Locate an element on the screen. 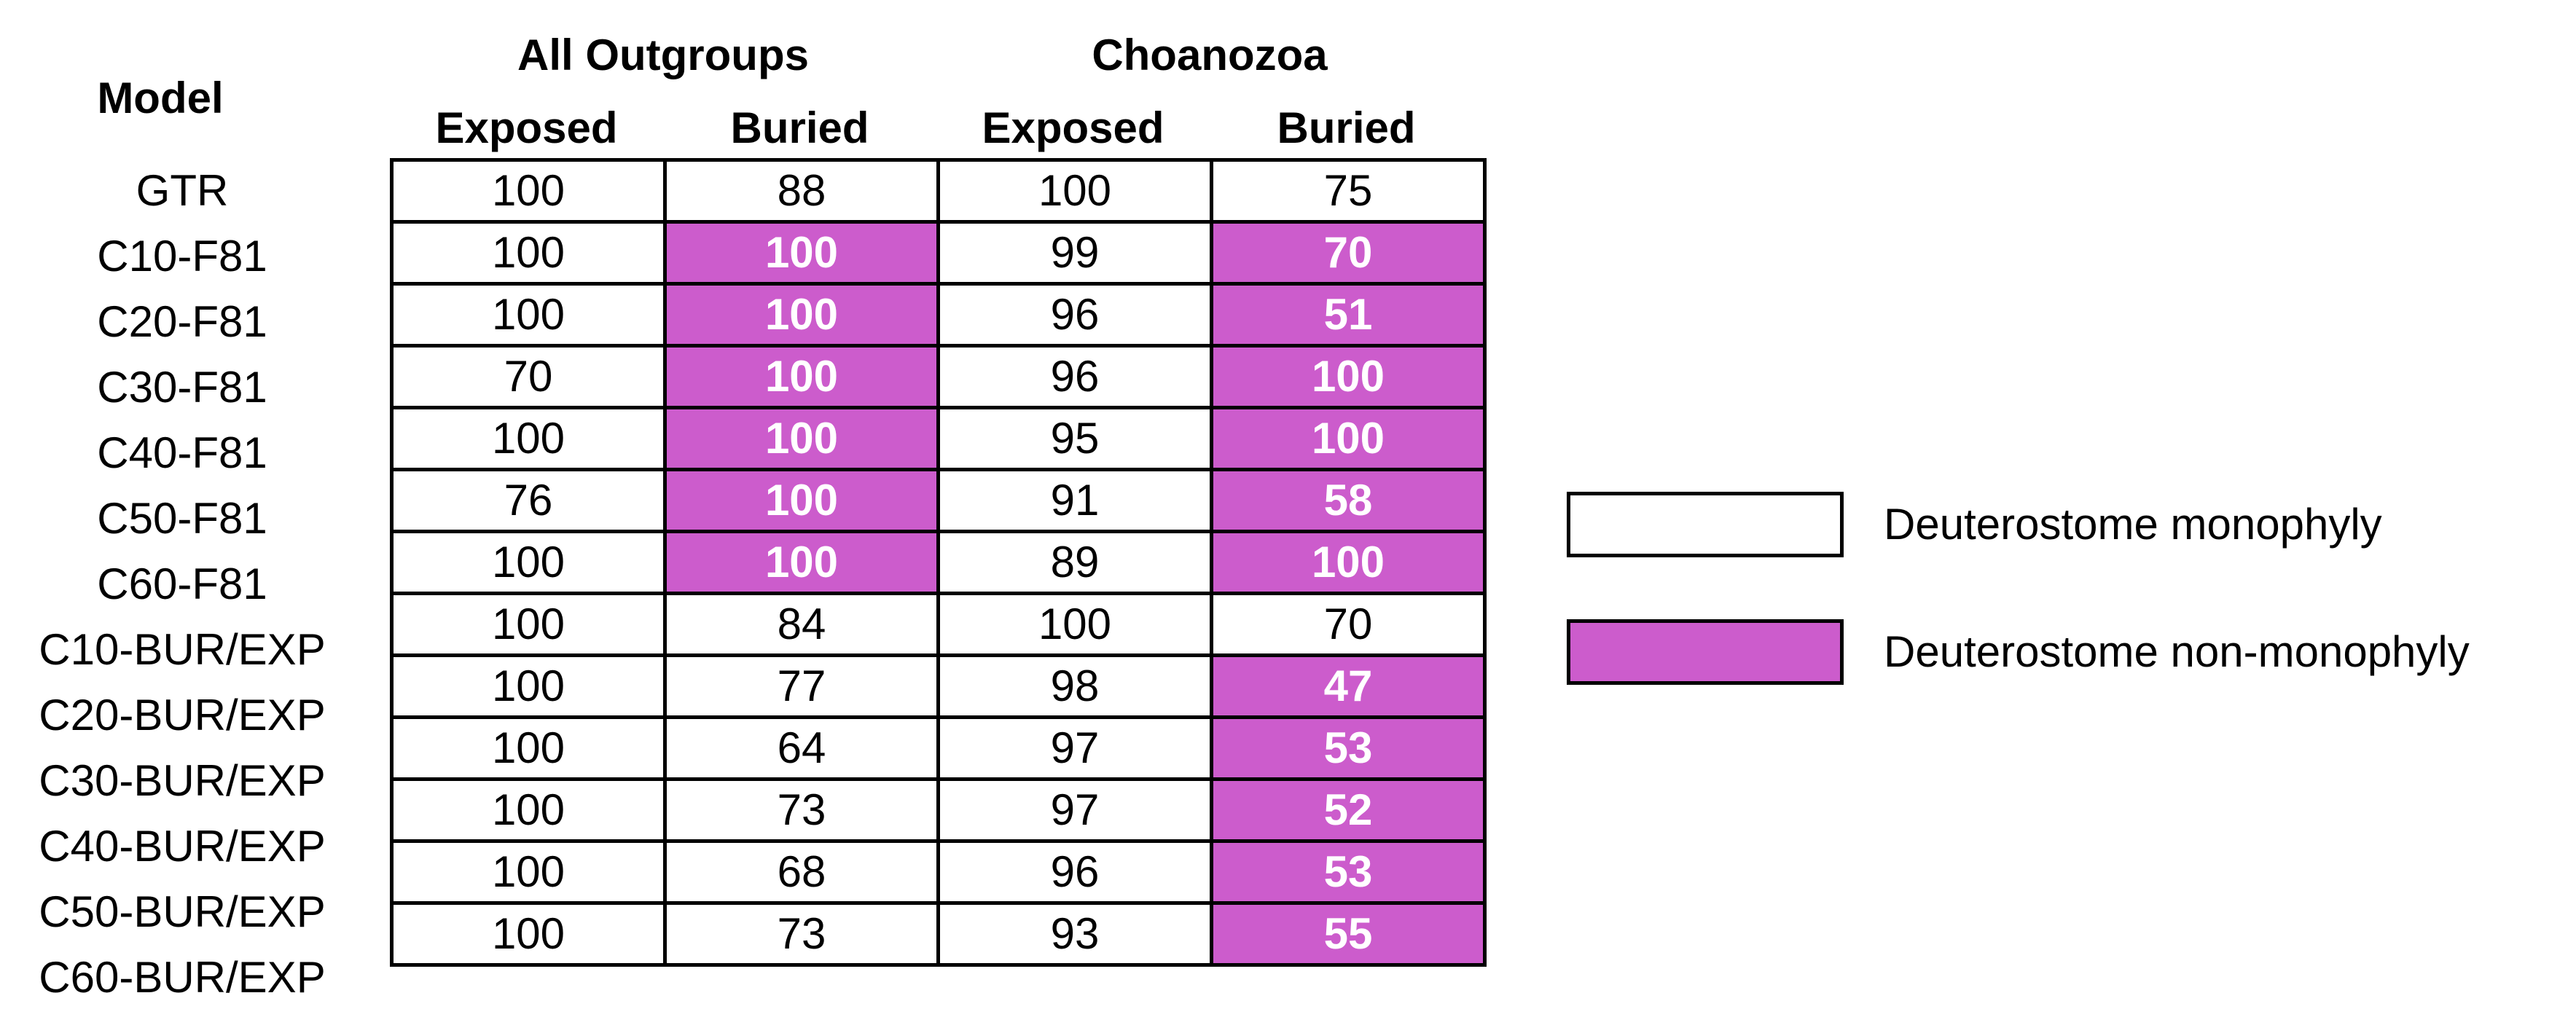 The height and width of the screenshot is (1009, 2576). table-cell: 99 is located at coordinates (1074, 253).